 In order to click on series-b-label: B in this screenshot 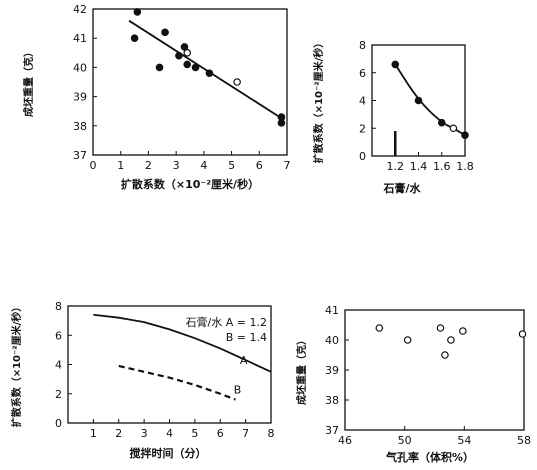, I will do `click(238, 390)`.